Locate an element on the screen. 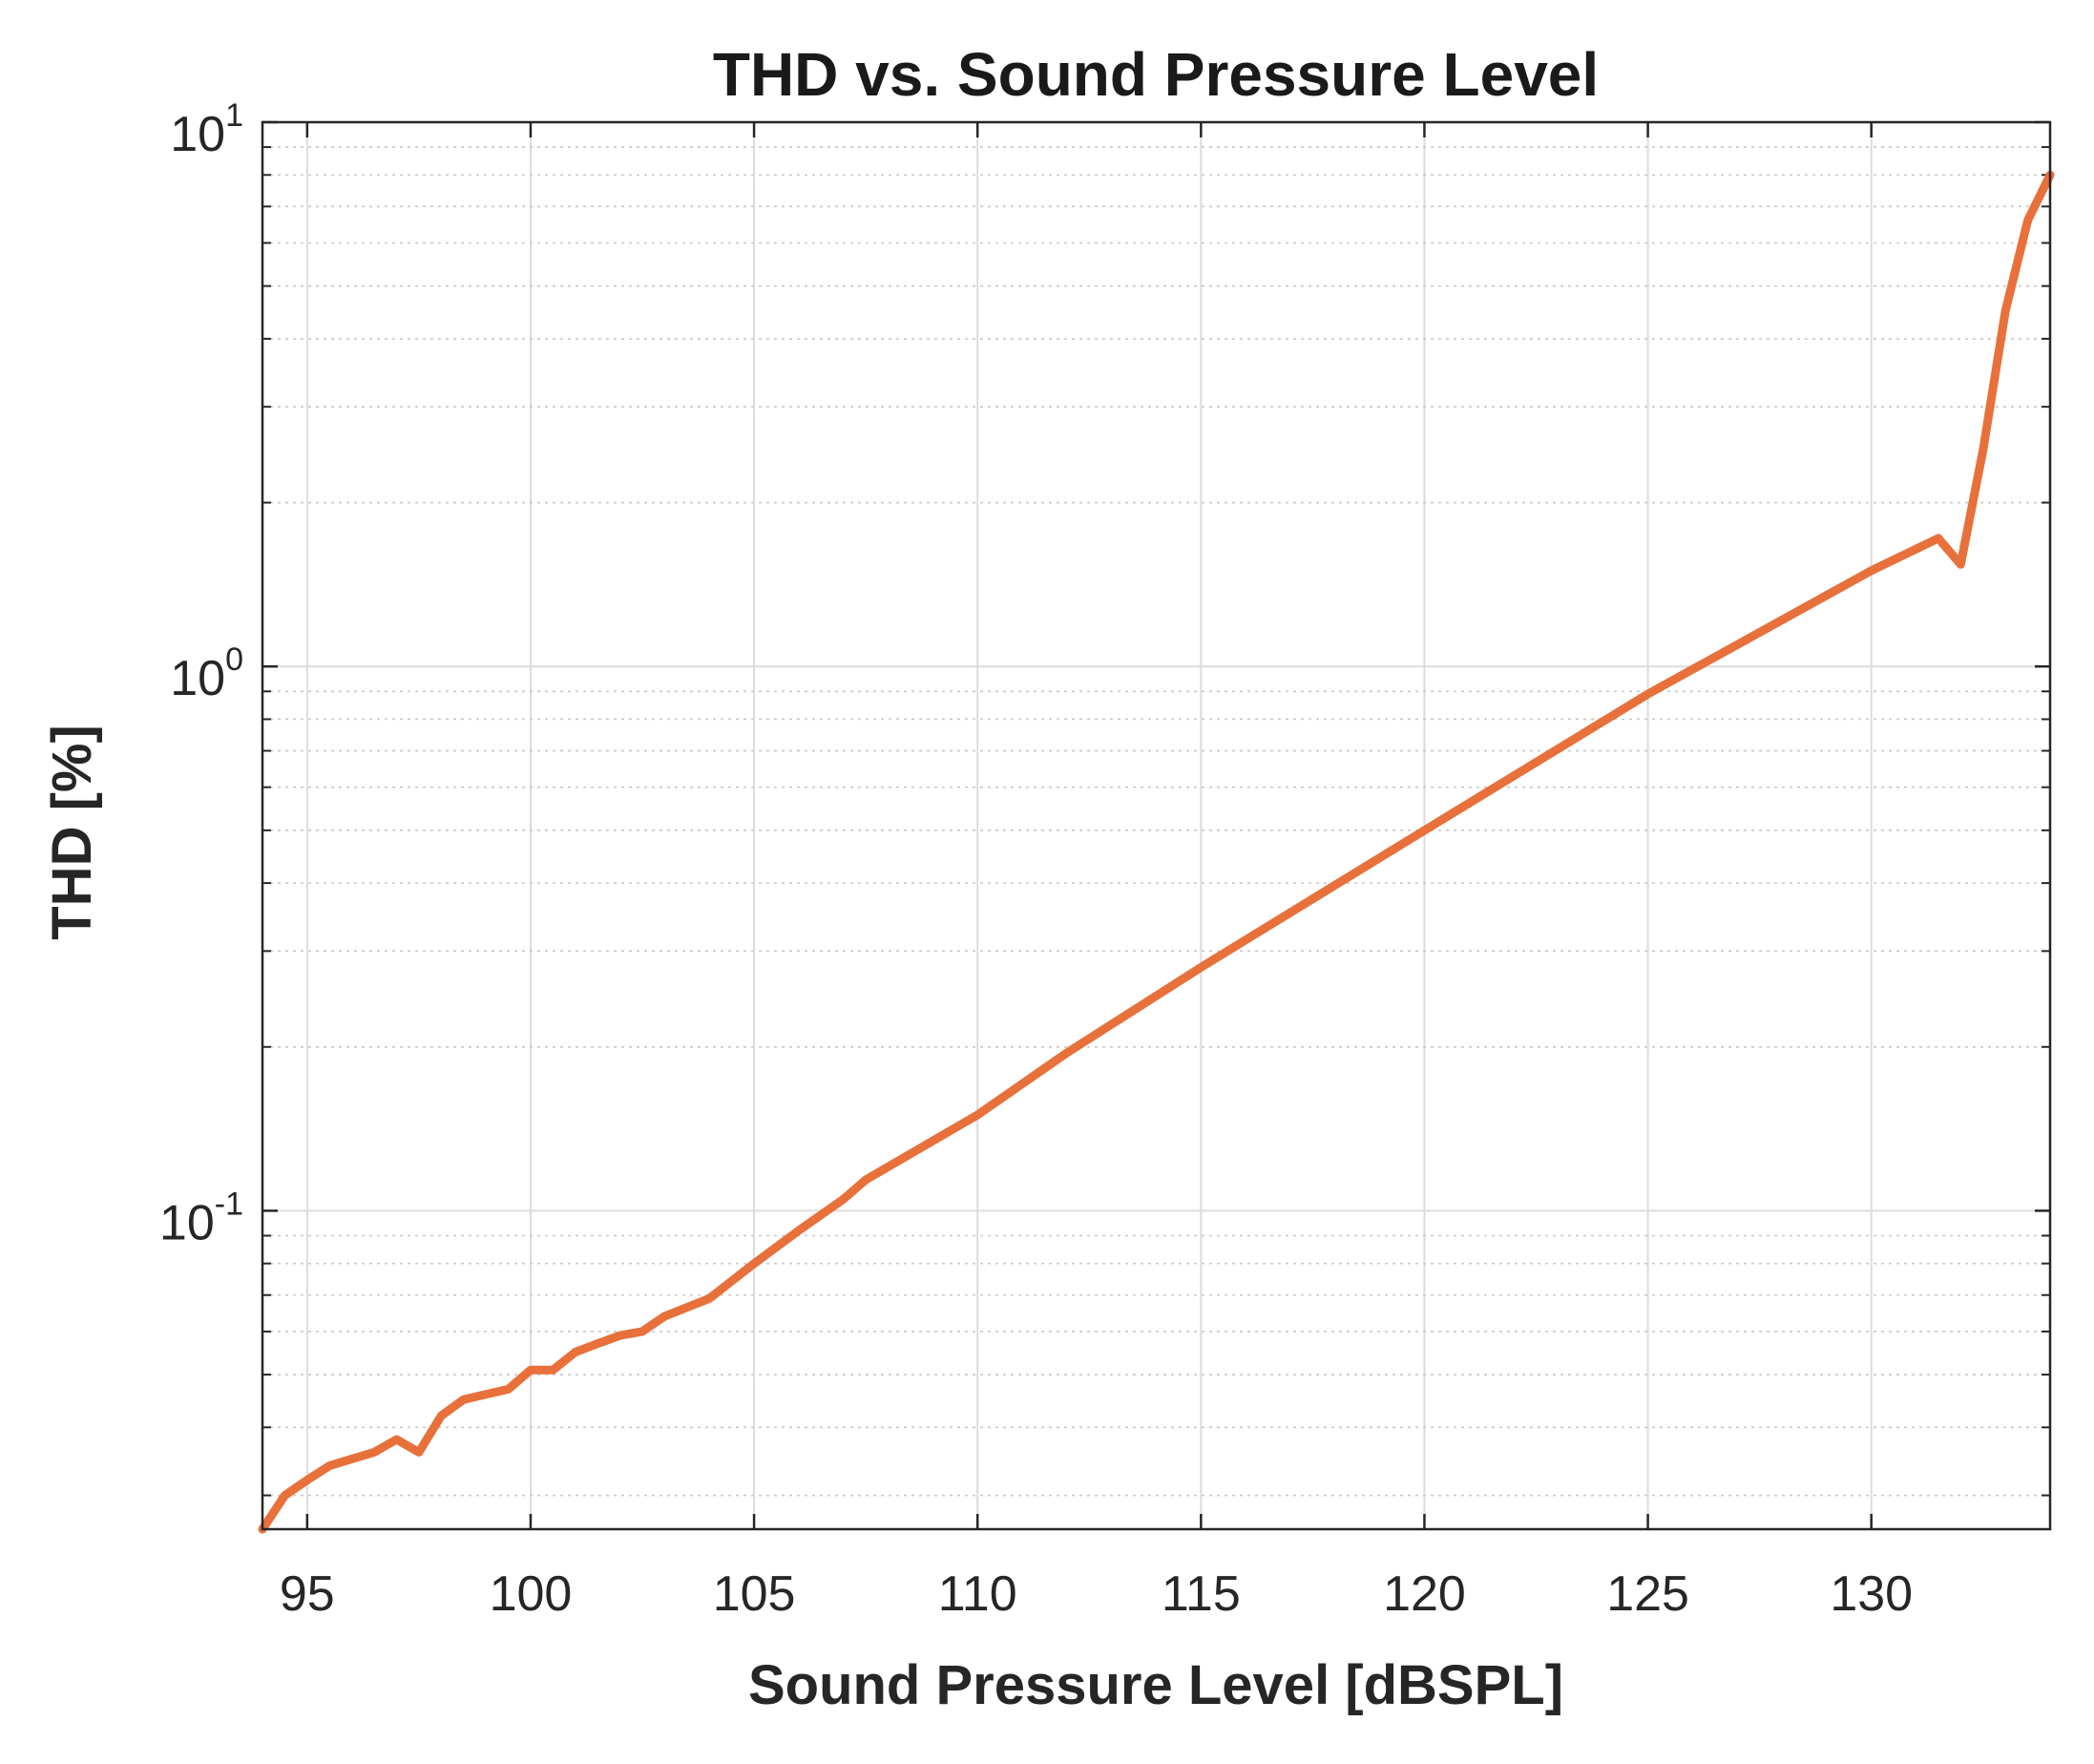 Image resolution: width=2094 pixels, height=1764 pixels. y-tick-label: 10¹ is located at coordinates (206, 130).